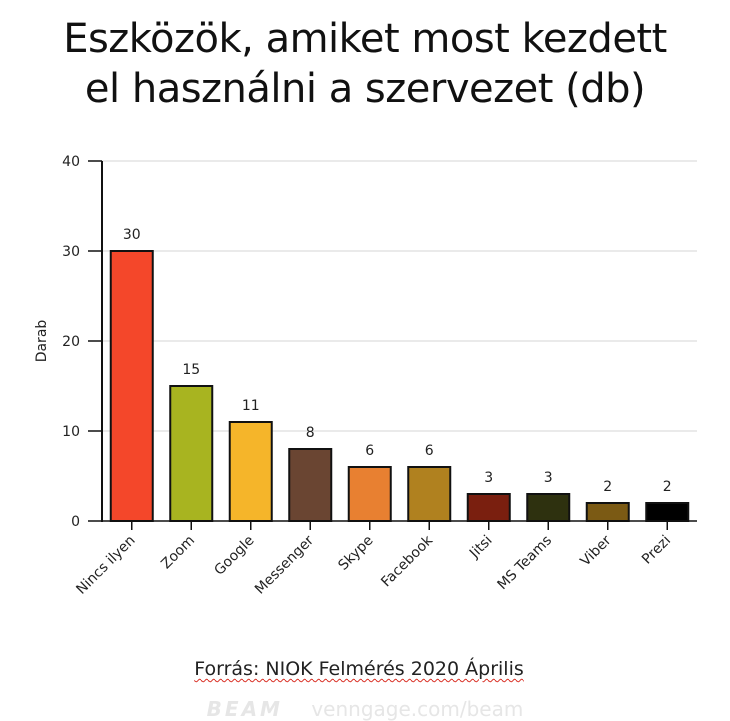  Describe the element at coordinates (75, 522) in the screenshot. I see `y-tick-label: 0` at that location.